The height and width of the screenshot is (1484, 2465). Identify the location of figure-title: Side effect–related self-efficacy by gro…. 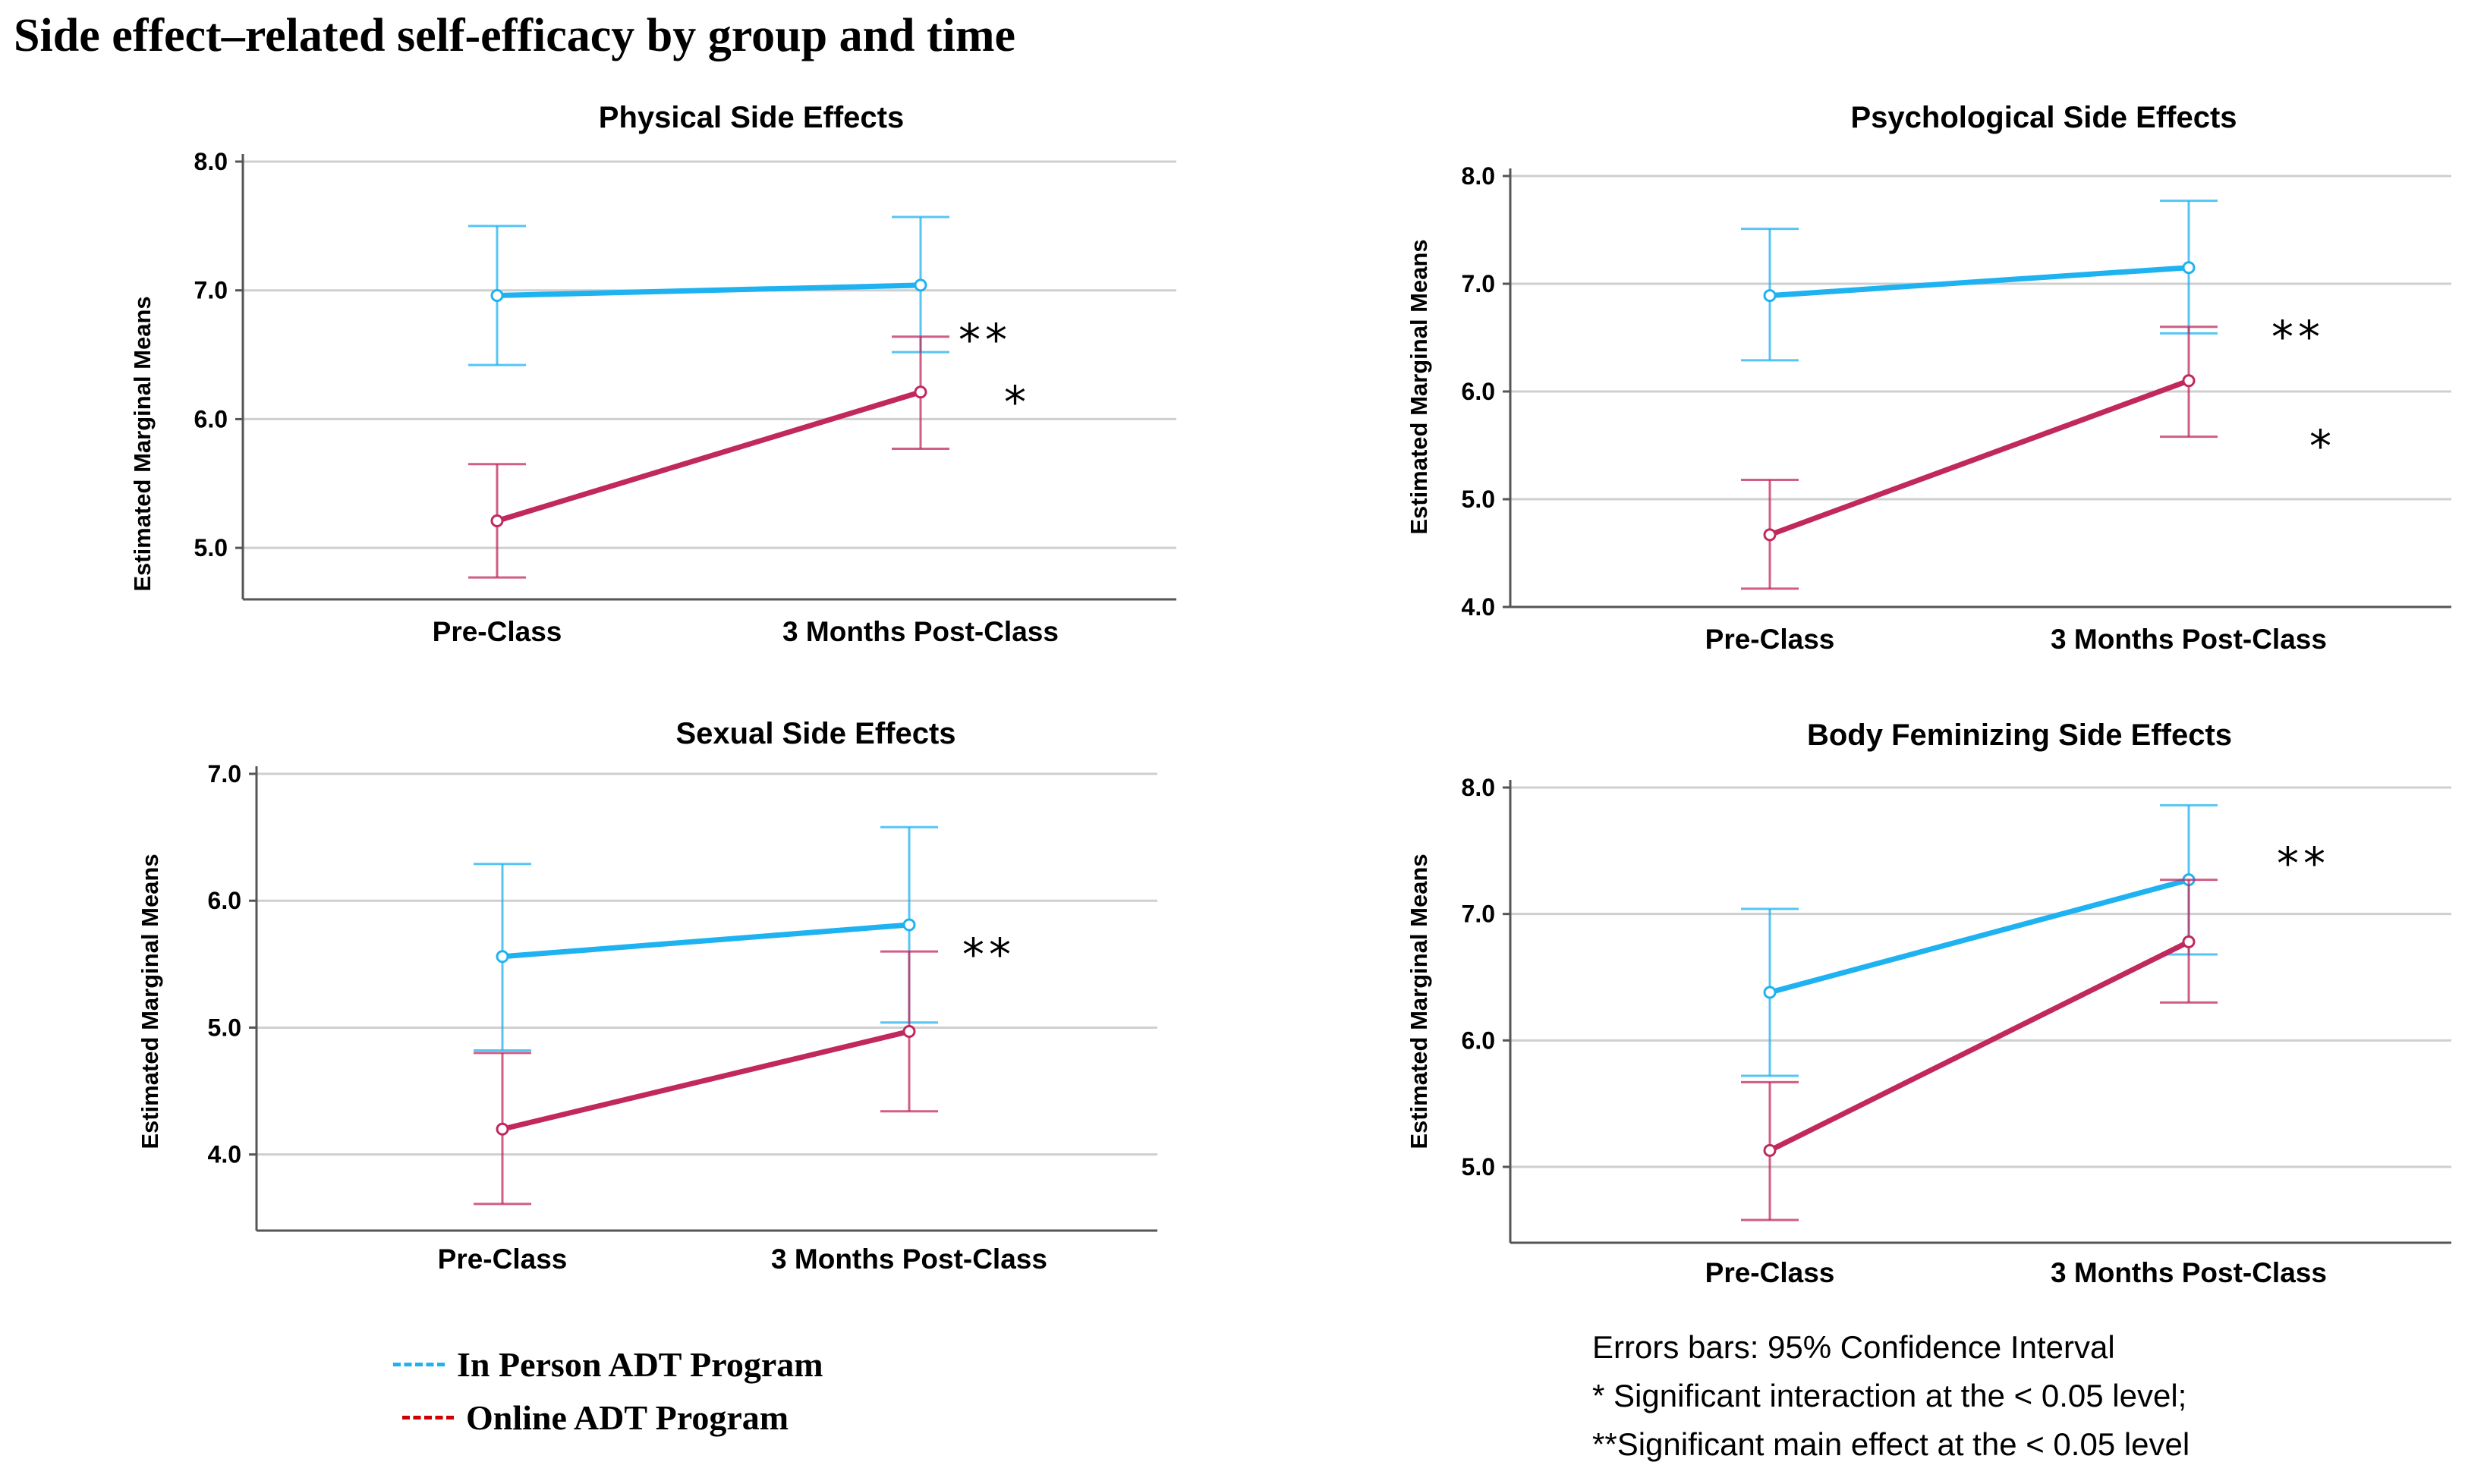
(515, 35).